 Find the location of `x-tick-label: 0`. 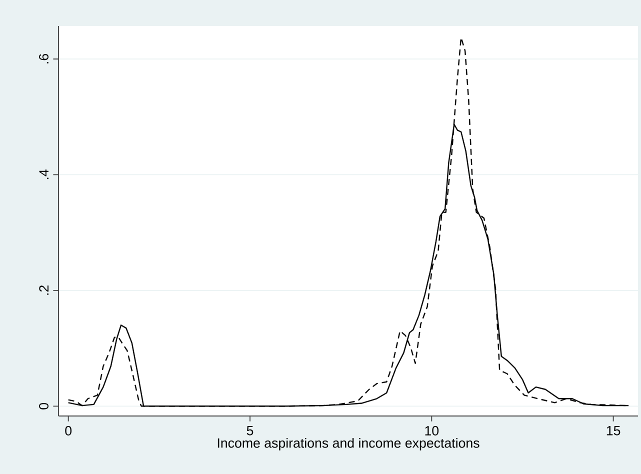

x-tick-label: 0 is located at coordinates (68, 431).